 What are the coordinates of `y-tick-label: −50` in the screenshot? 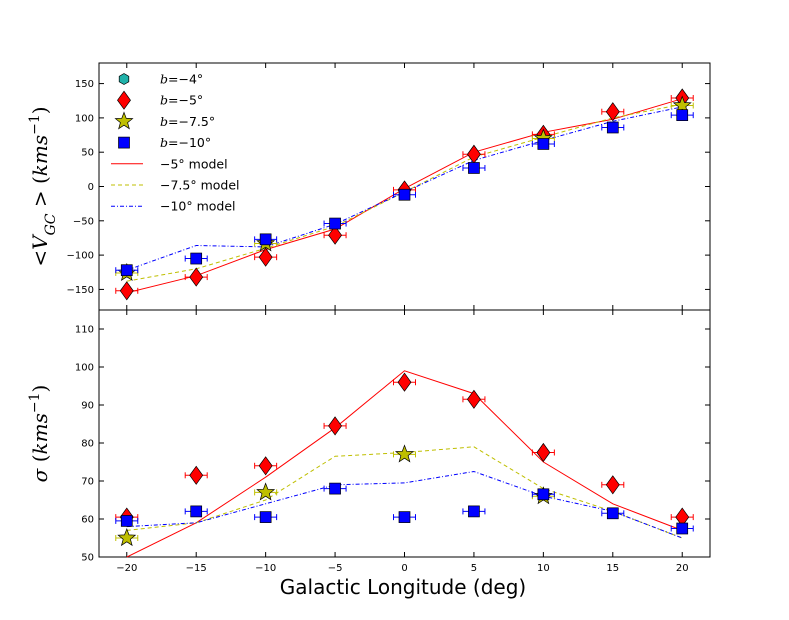 It's located at (83, 221).